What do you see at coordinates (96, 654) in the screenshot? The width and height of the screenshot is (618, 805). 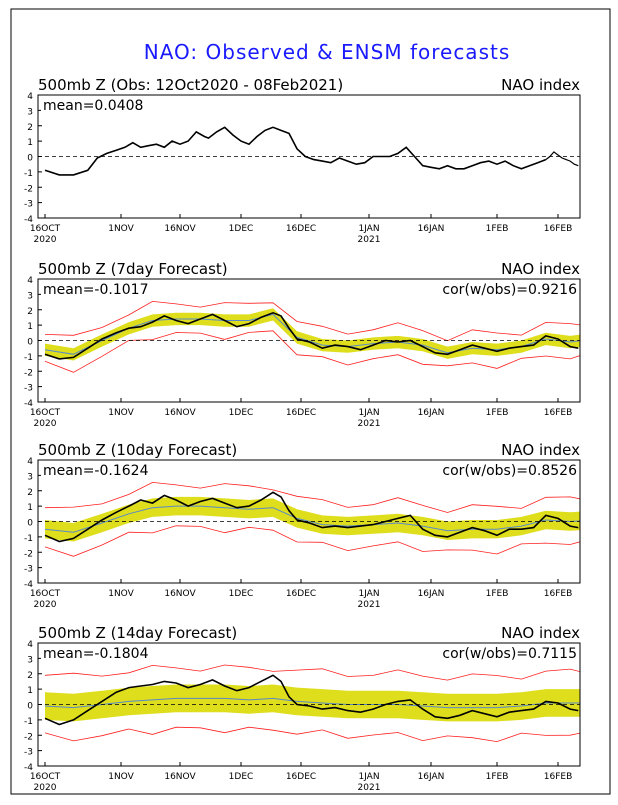 I see `mean-label: mean=-0.1804` at bounding box center [96, 654].